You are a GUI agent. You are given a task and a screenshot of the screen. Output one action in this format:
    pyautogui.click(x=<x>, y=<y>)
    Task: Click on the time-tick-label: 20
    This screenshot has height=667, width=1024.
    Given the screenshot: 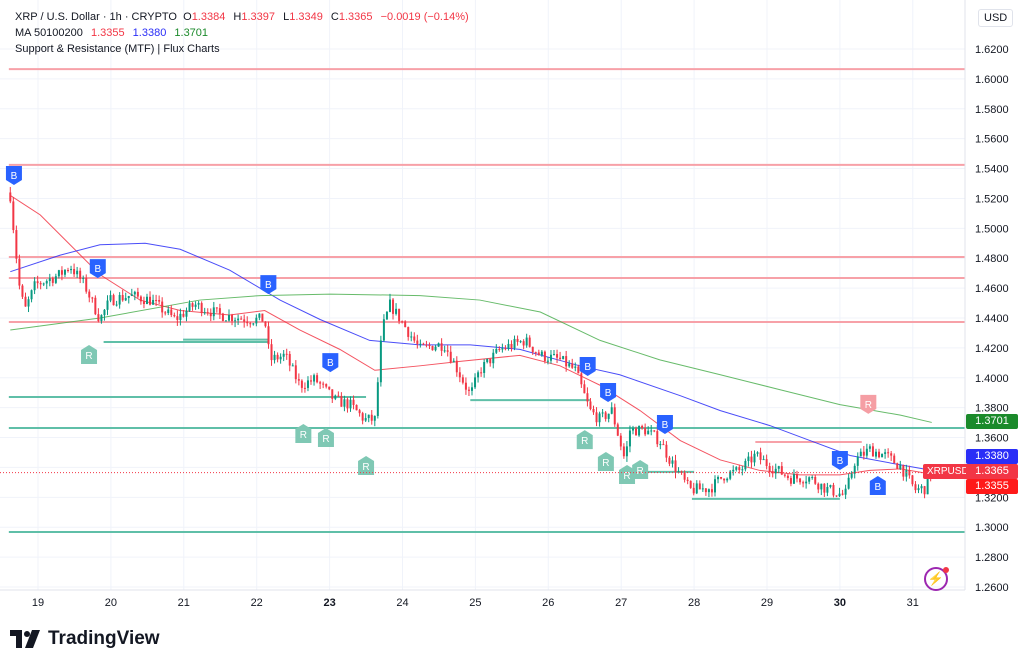 What is the action you would take?
    pyautogui.click(x=111, y=603)
    